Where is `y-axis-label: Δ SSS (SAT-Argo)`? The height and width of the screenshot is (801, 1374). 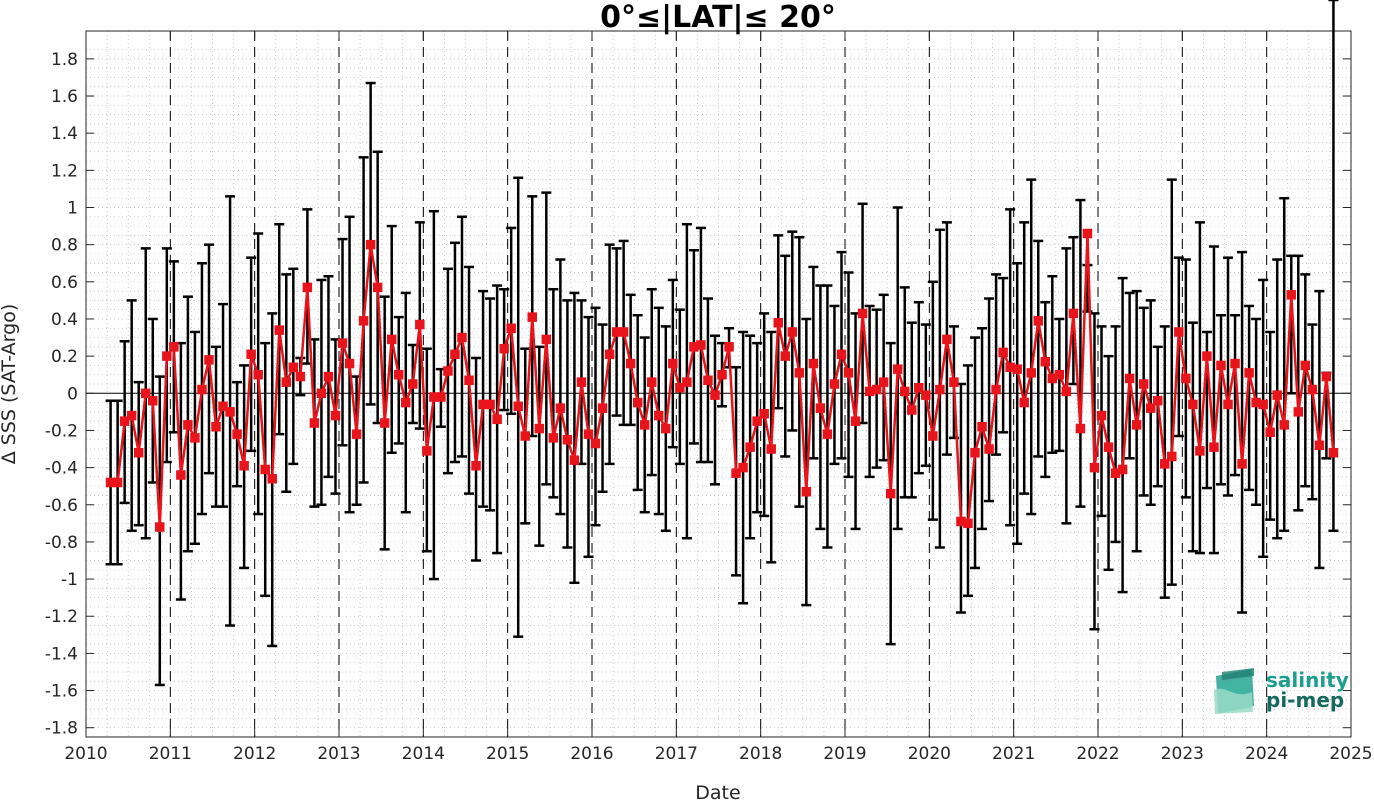 y-axis-label: Δ SSS (SAT-Argo) is located at coordinates (10, 384).